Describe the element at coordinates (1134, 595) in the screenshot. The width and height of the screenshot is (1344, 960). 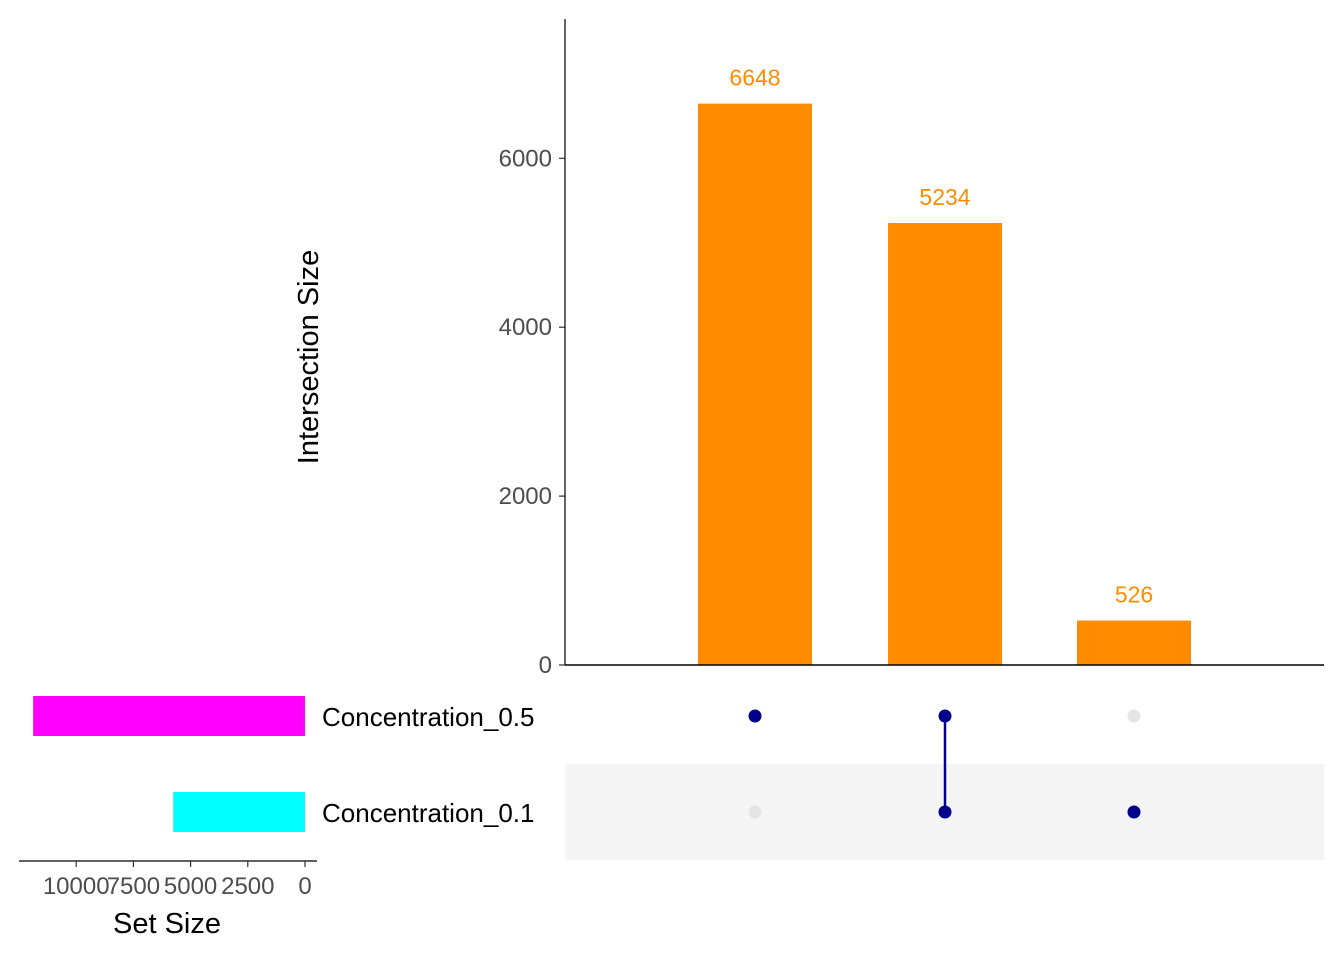
I see `intersection-bar-label: 526` at that location.